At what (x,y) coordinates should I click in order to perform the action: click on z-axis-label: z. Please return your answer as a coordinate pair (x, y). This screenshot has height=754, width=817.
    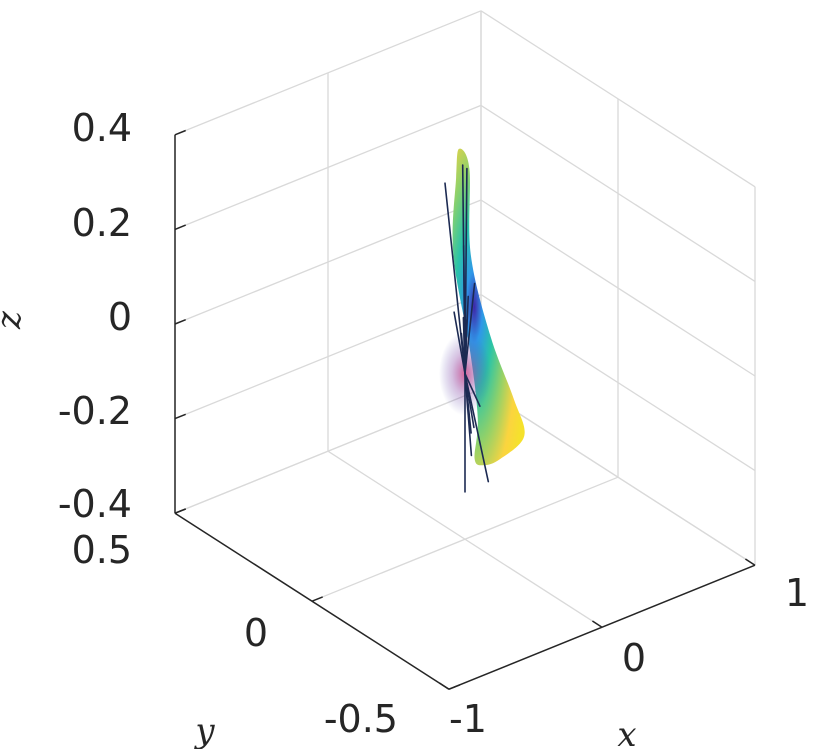
    Looking at the image, I should click on (14, 320).